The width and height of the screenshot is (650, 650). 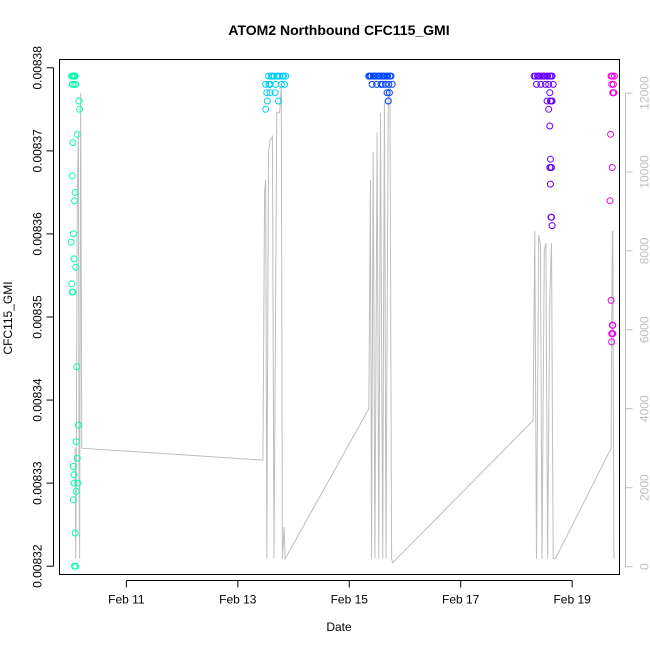 I want to click on x-tick-label-2: Feb 13, so click(x=238, y=600).